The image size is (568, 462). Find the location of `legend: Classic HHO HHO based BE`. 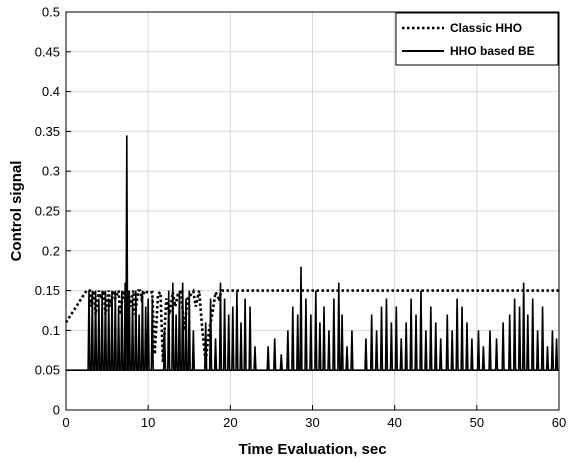

legend: Classic HHO HHO based BE is located at coordinates (477, 39).